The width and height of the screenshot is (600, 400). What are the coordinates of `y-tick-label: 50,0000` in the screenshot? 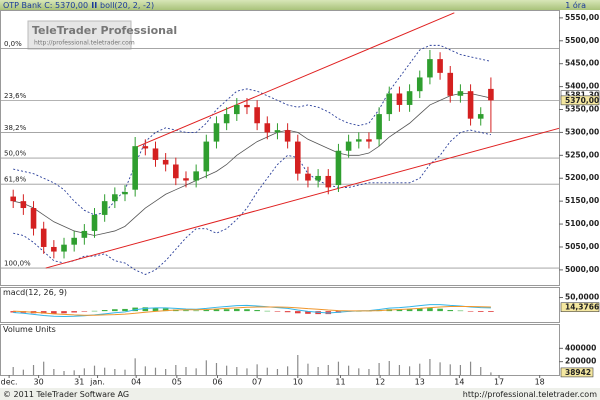 It's located at (582, 297).